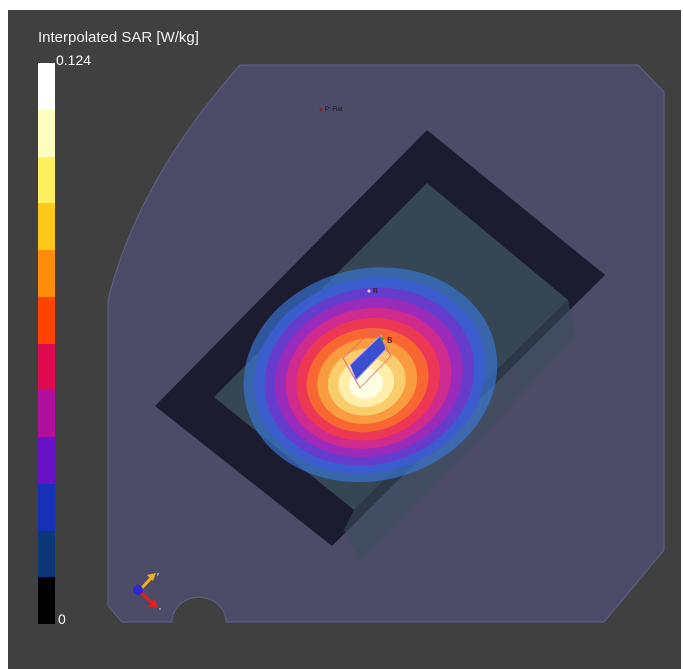  Describe the element at coordinates (334, 110) in the screenshot. I see `phantom-point-label: P: Flat` at that location.